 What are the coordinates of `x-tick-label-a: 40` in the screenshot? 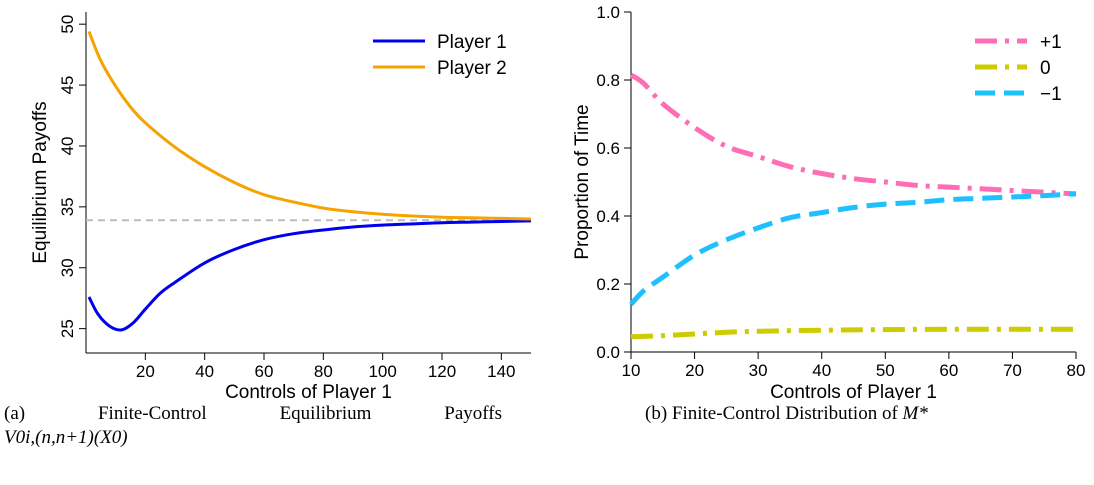 It's located at (204, 371).